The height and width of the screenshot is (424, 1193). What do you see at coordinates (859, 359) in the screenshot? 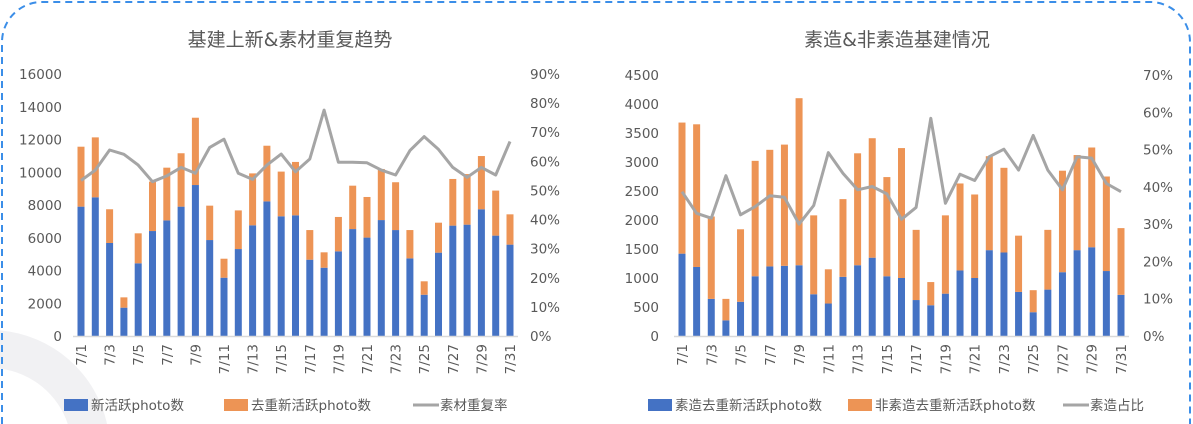
I see `x-tick-label: 7/13` at bounding box center [859, 359].